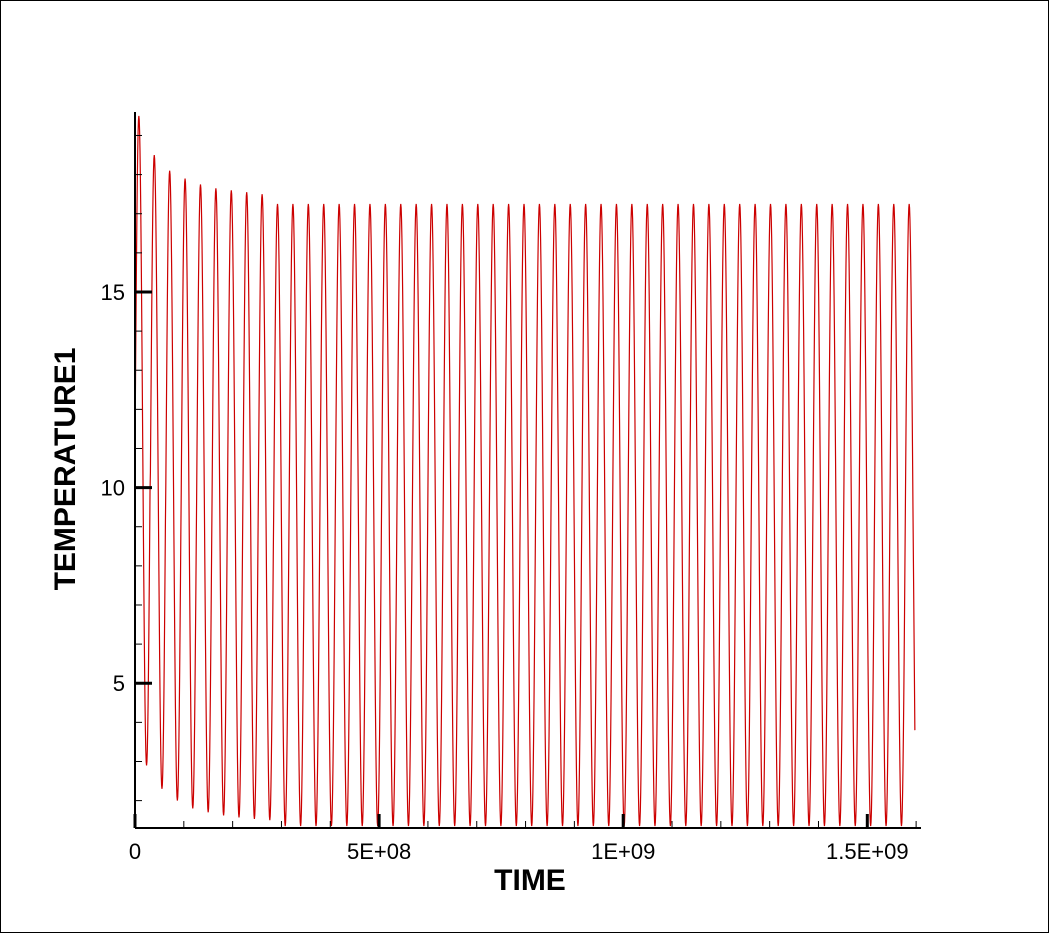 The width and height of the screenshot is (1049, 933). I want to click on x-tick-label: 0, so click(135, 851).